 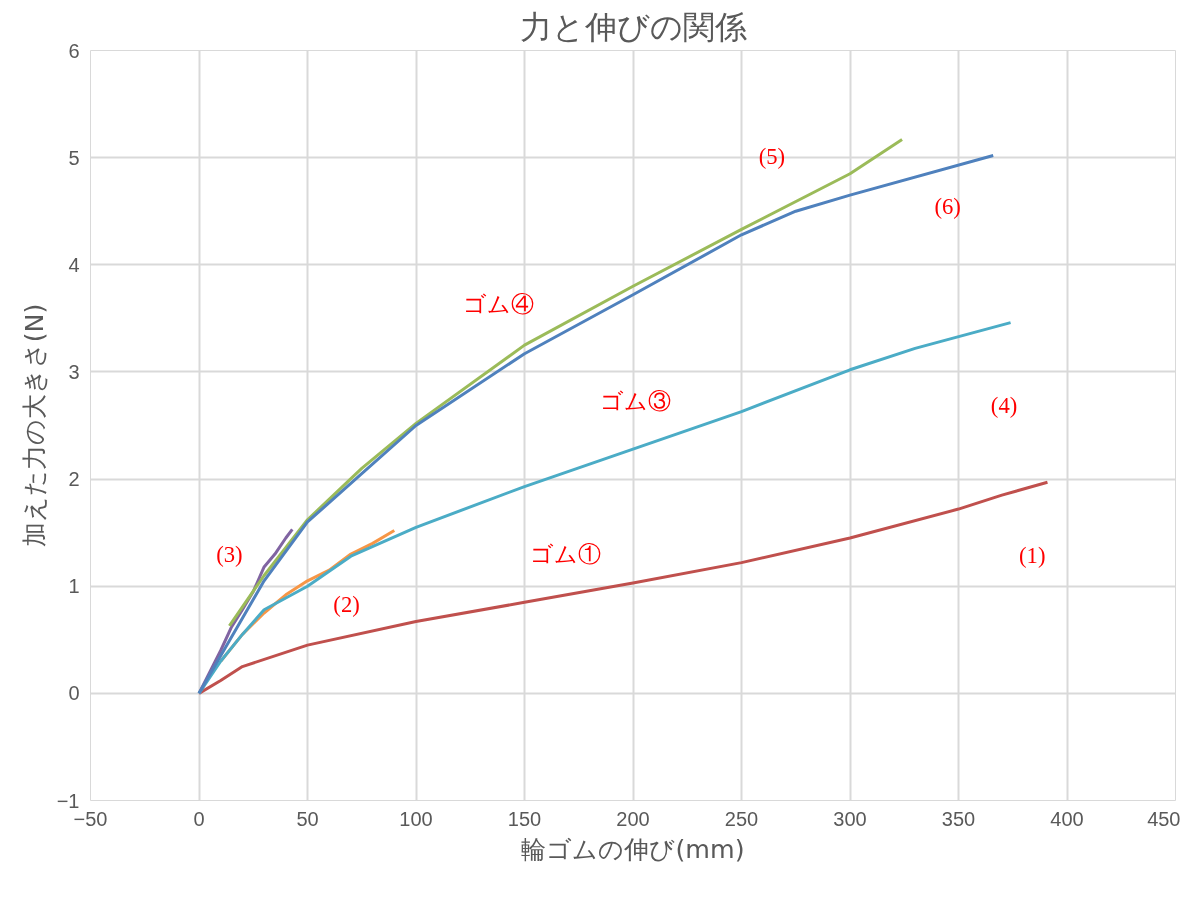 I want to click on y-tick-label: 4, so click(x=74, y=264).